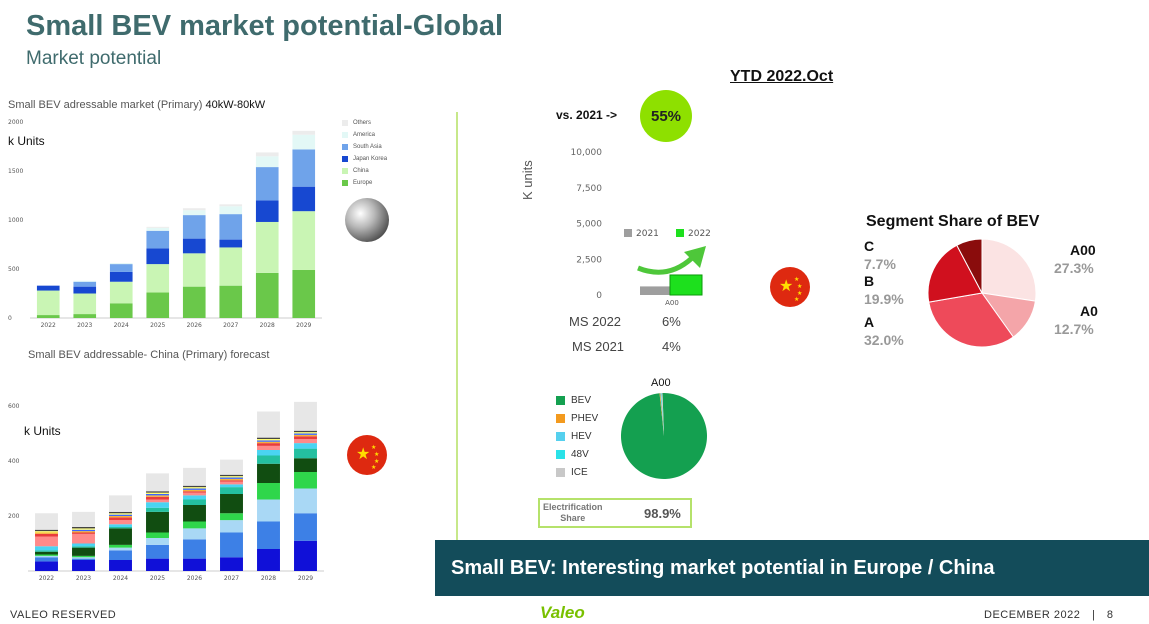 Image resolution: width=1149 pixels, height=624 pixels. Describe the element at coordinates (598, 346) in the screenshot. I see `ms-2021-label: MS 2021` at that location.